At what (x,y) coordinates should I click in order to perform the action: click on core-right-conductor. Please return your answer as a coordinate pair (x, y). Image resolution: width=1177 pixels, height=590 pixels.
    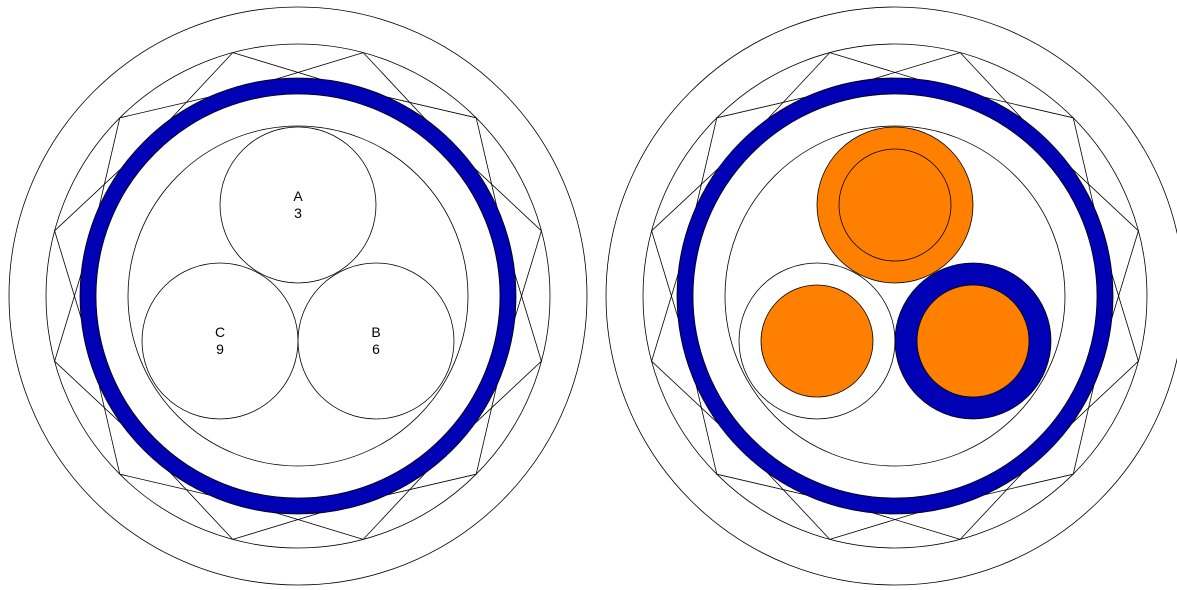
    Looking at the image, I should click on (973, 341).